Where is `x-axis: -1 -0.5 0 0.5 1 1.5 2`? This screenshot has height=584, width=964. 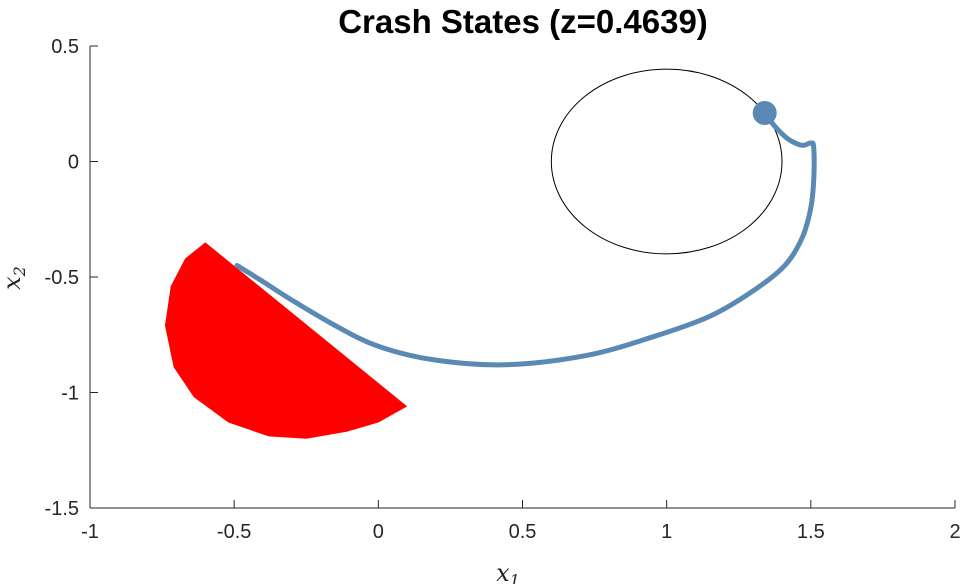 x-axis: -1 -0.5 0 0.5 1 1.5 2 is located at coordinates (521, 521).